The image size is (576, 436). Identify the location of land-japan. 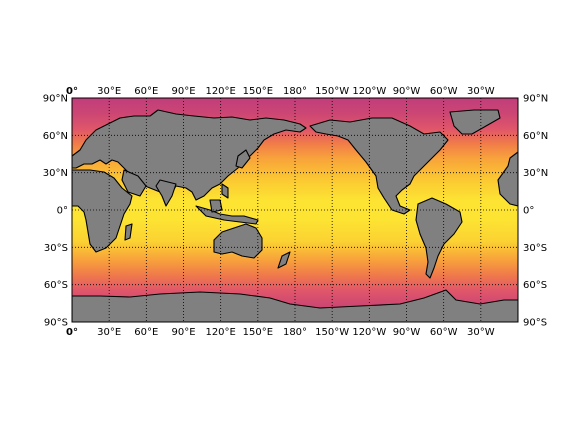
(243, 159).